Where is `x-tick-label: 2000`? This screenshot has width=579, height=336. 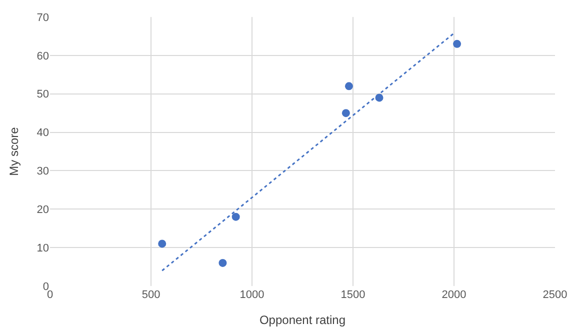
x-tick-label: 2000 is located at coordinates (454, 295).